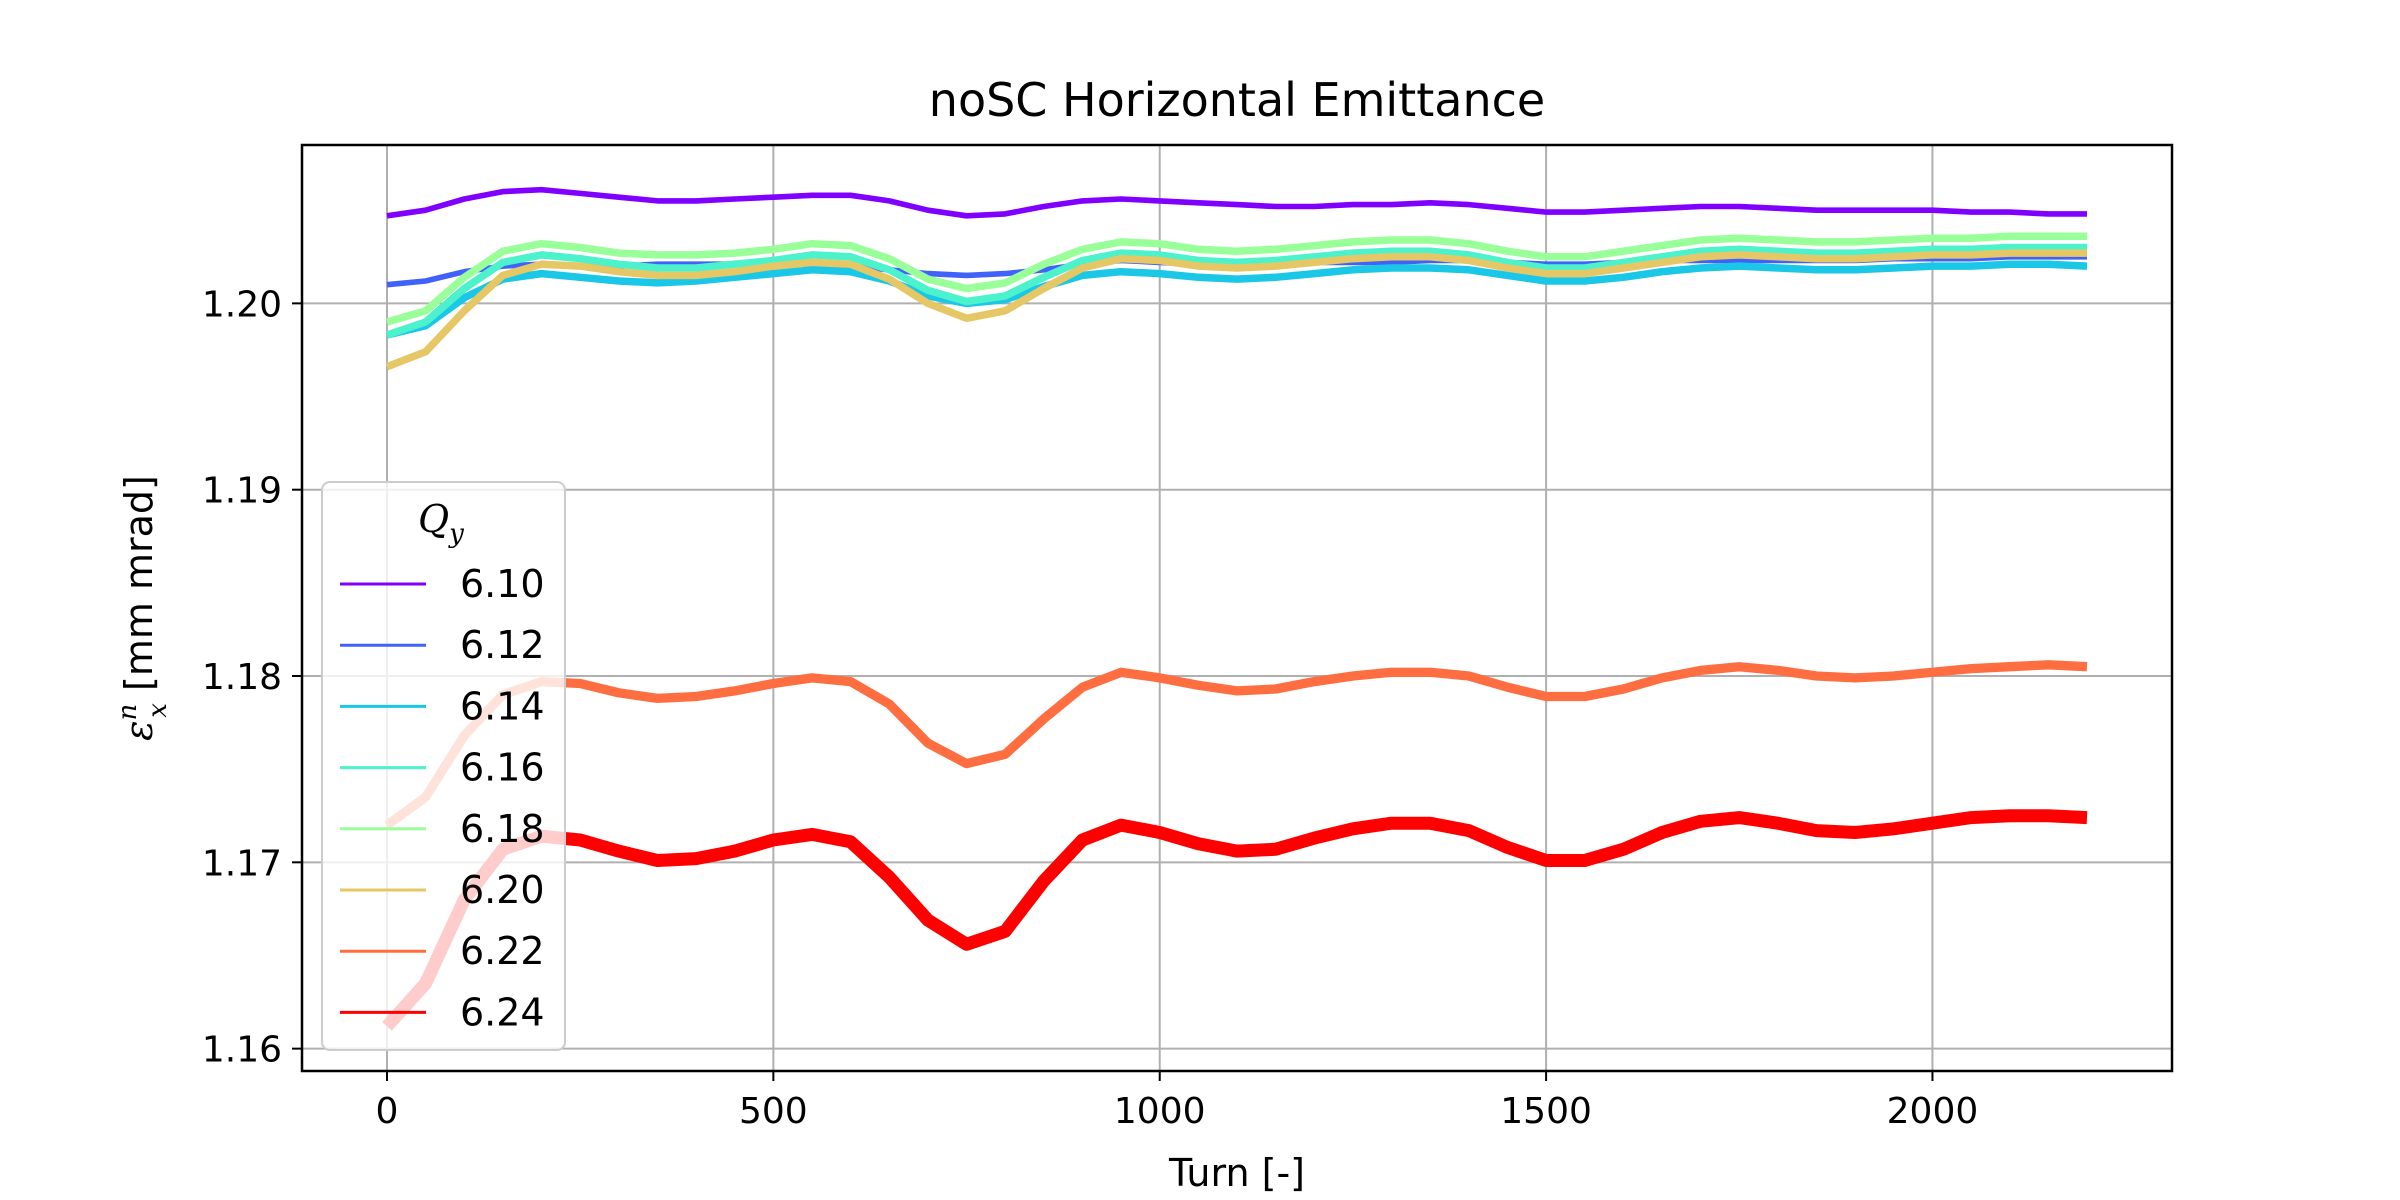 This screenshot has height=1200, width=2400. I want to click on legend-title-sub: y, so click(456, 534).